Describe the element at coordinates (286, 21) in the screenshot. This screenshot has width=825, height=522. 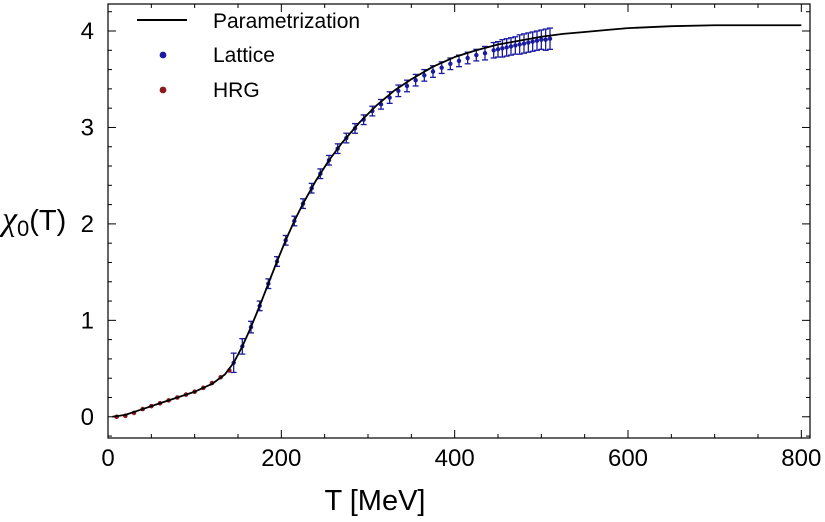
I see `legend-label-parametrization: Parametrization` at that location.